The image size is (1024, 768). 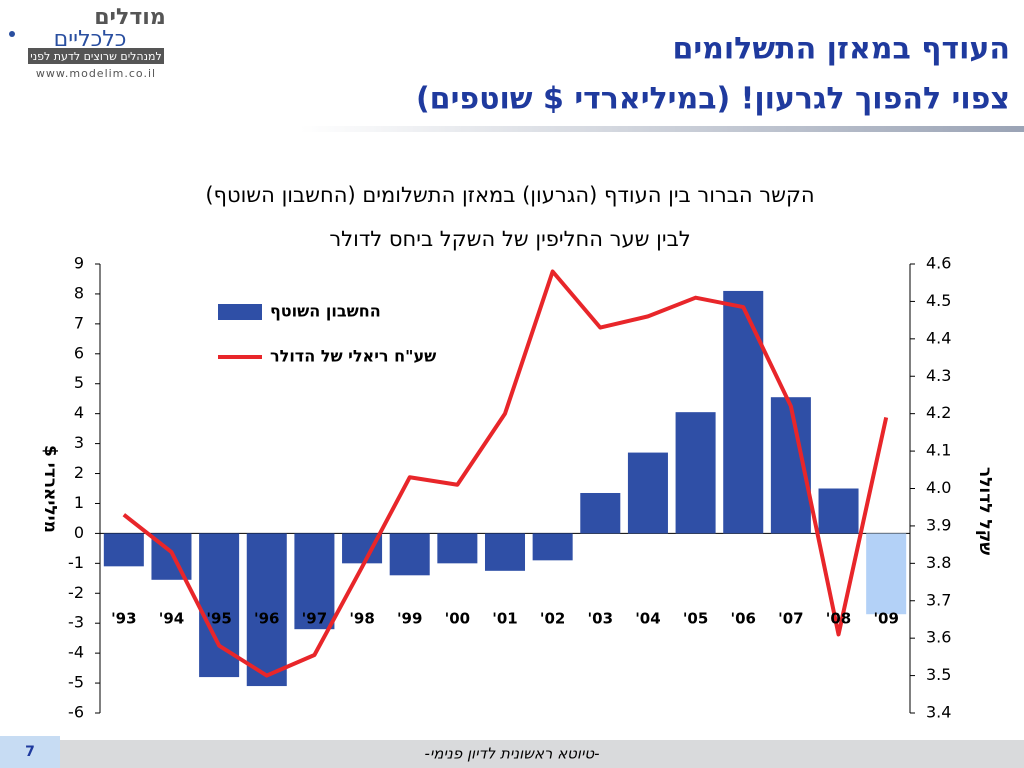 I want to click on y-tick-label: 4, so click(x=79, y=412).